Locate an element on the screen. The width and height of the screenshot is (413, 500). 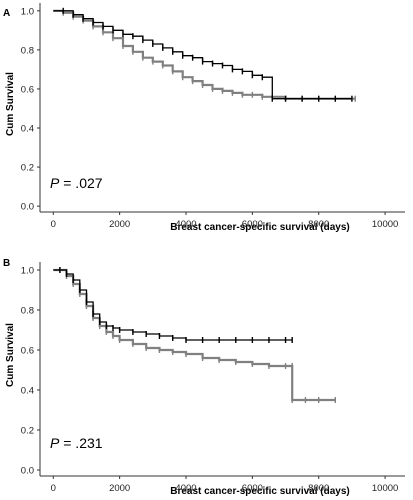
panel-a-p-letter: P is located at coordinates (55, 183).